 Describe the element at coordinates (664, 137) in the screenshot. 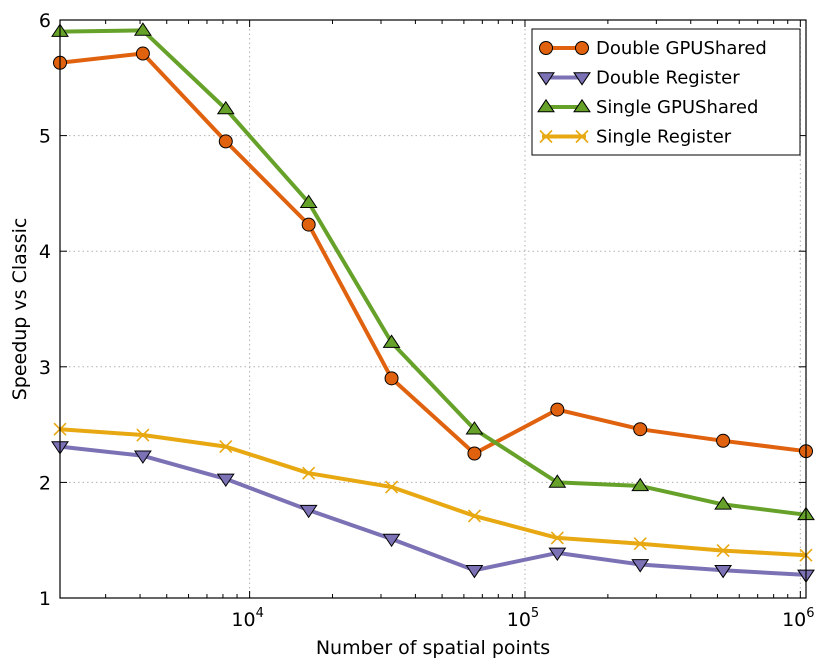

I see `legend-label: Single Register` at that location.